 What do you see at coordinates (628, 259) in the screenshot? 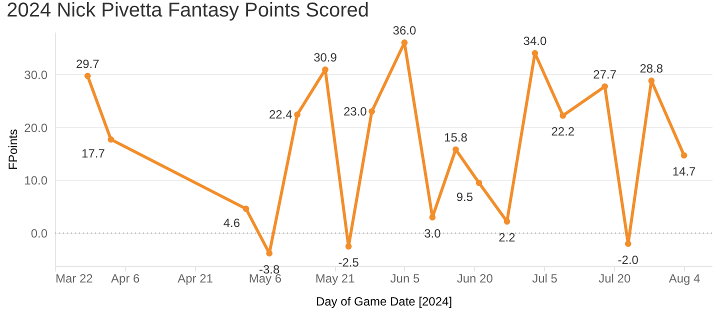
I see `data-label: -2.0` at bounding box center [628, 259].